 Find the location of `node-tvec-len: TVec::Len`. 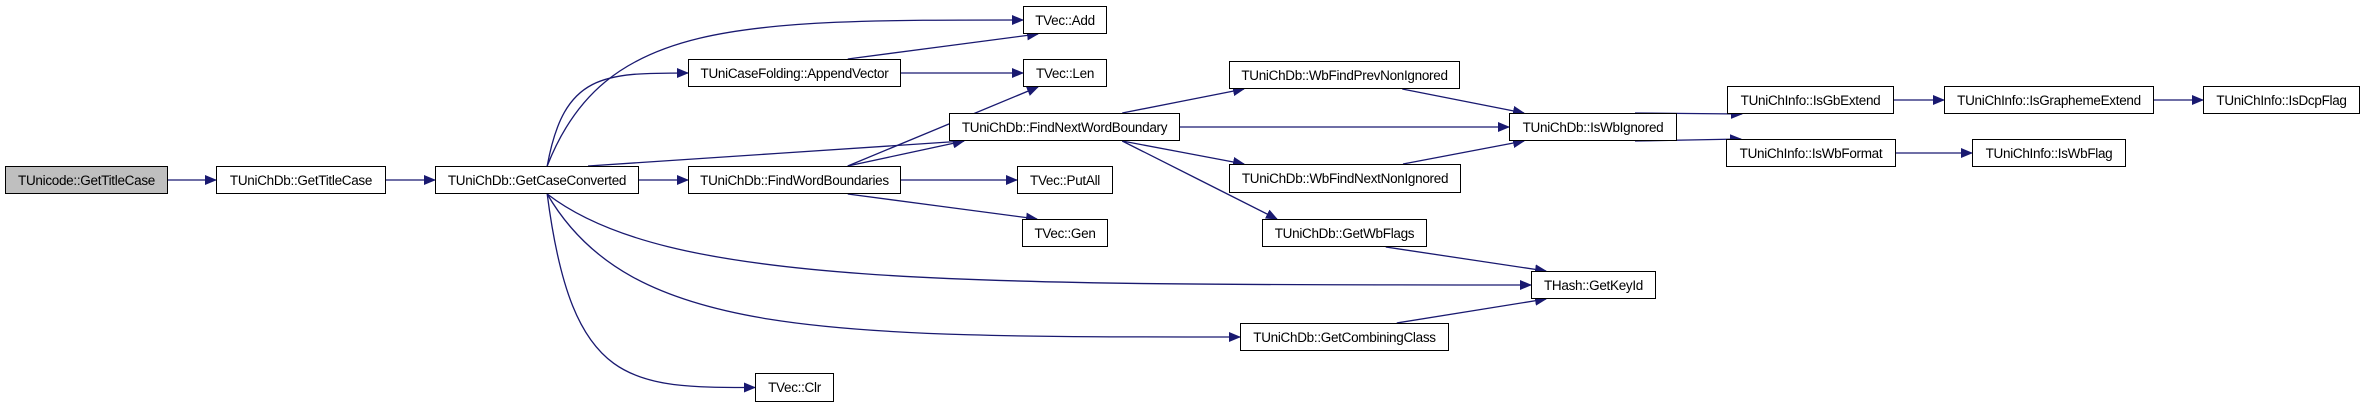

node-tvec-len: TVec::Len is located at coordinates (1065, 73).